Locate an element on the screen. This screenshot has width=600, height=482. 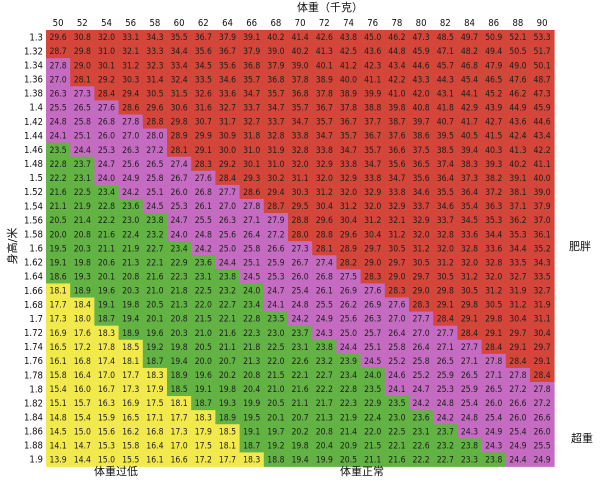
heatmap-cell-value: 21.7 is located at coordinates (324, 404).